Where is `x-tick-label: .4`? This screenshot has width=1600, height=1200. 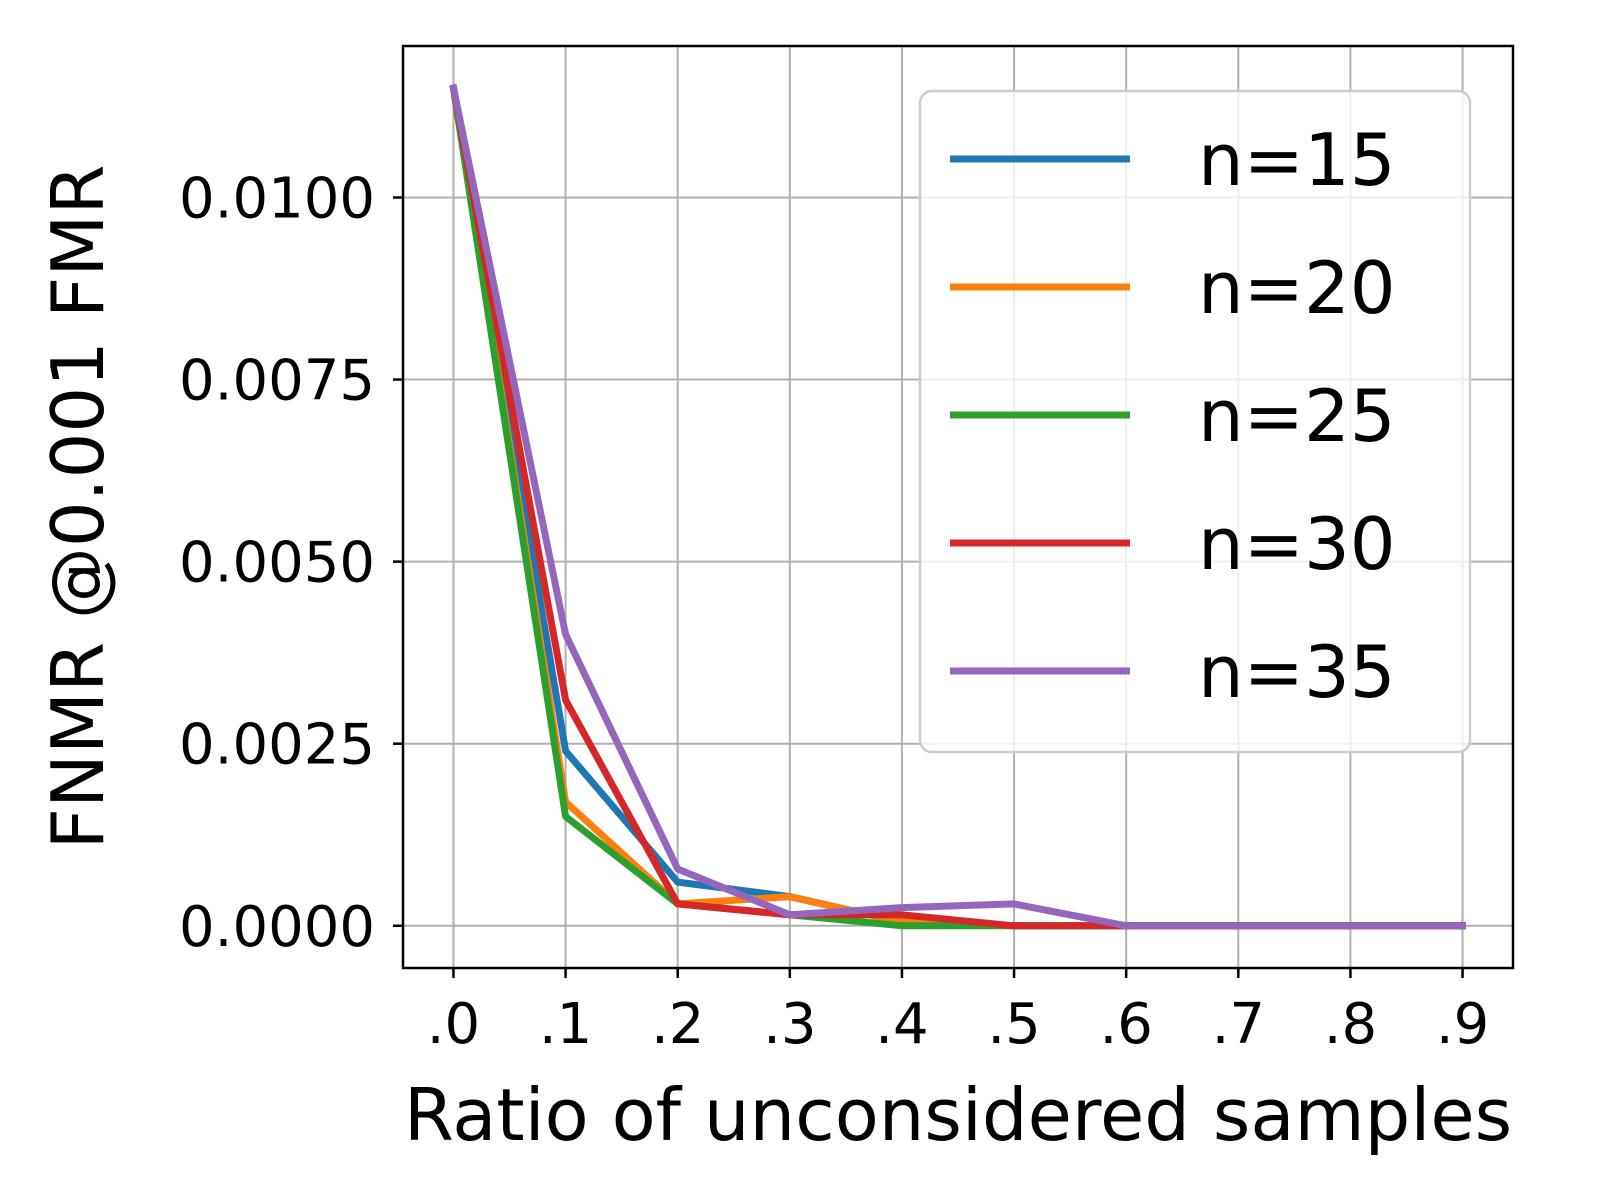
x-tick-label: .4 is located at coordinates (901, 1024).